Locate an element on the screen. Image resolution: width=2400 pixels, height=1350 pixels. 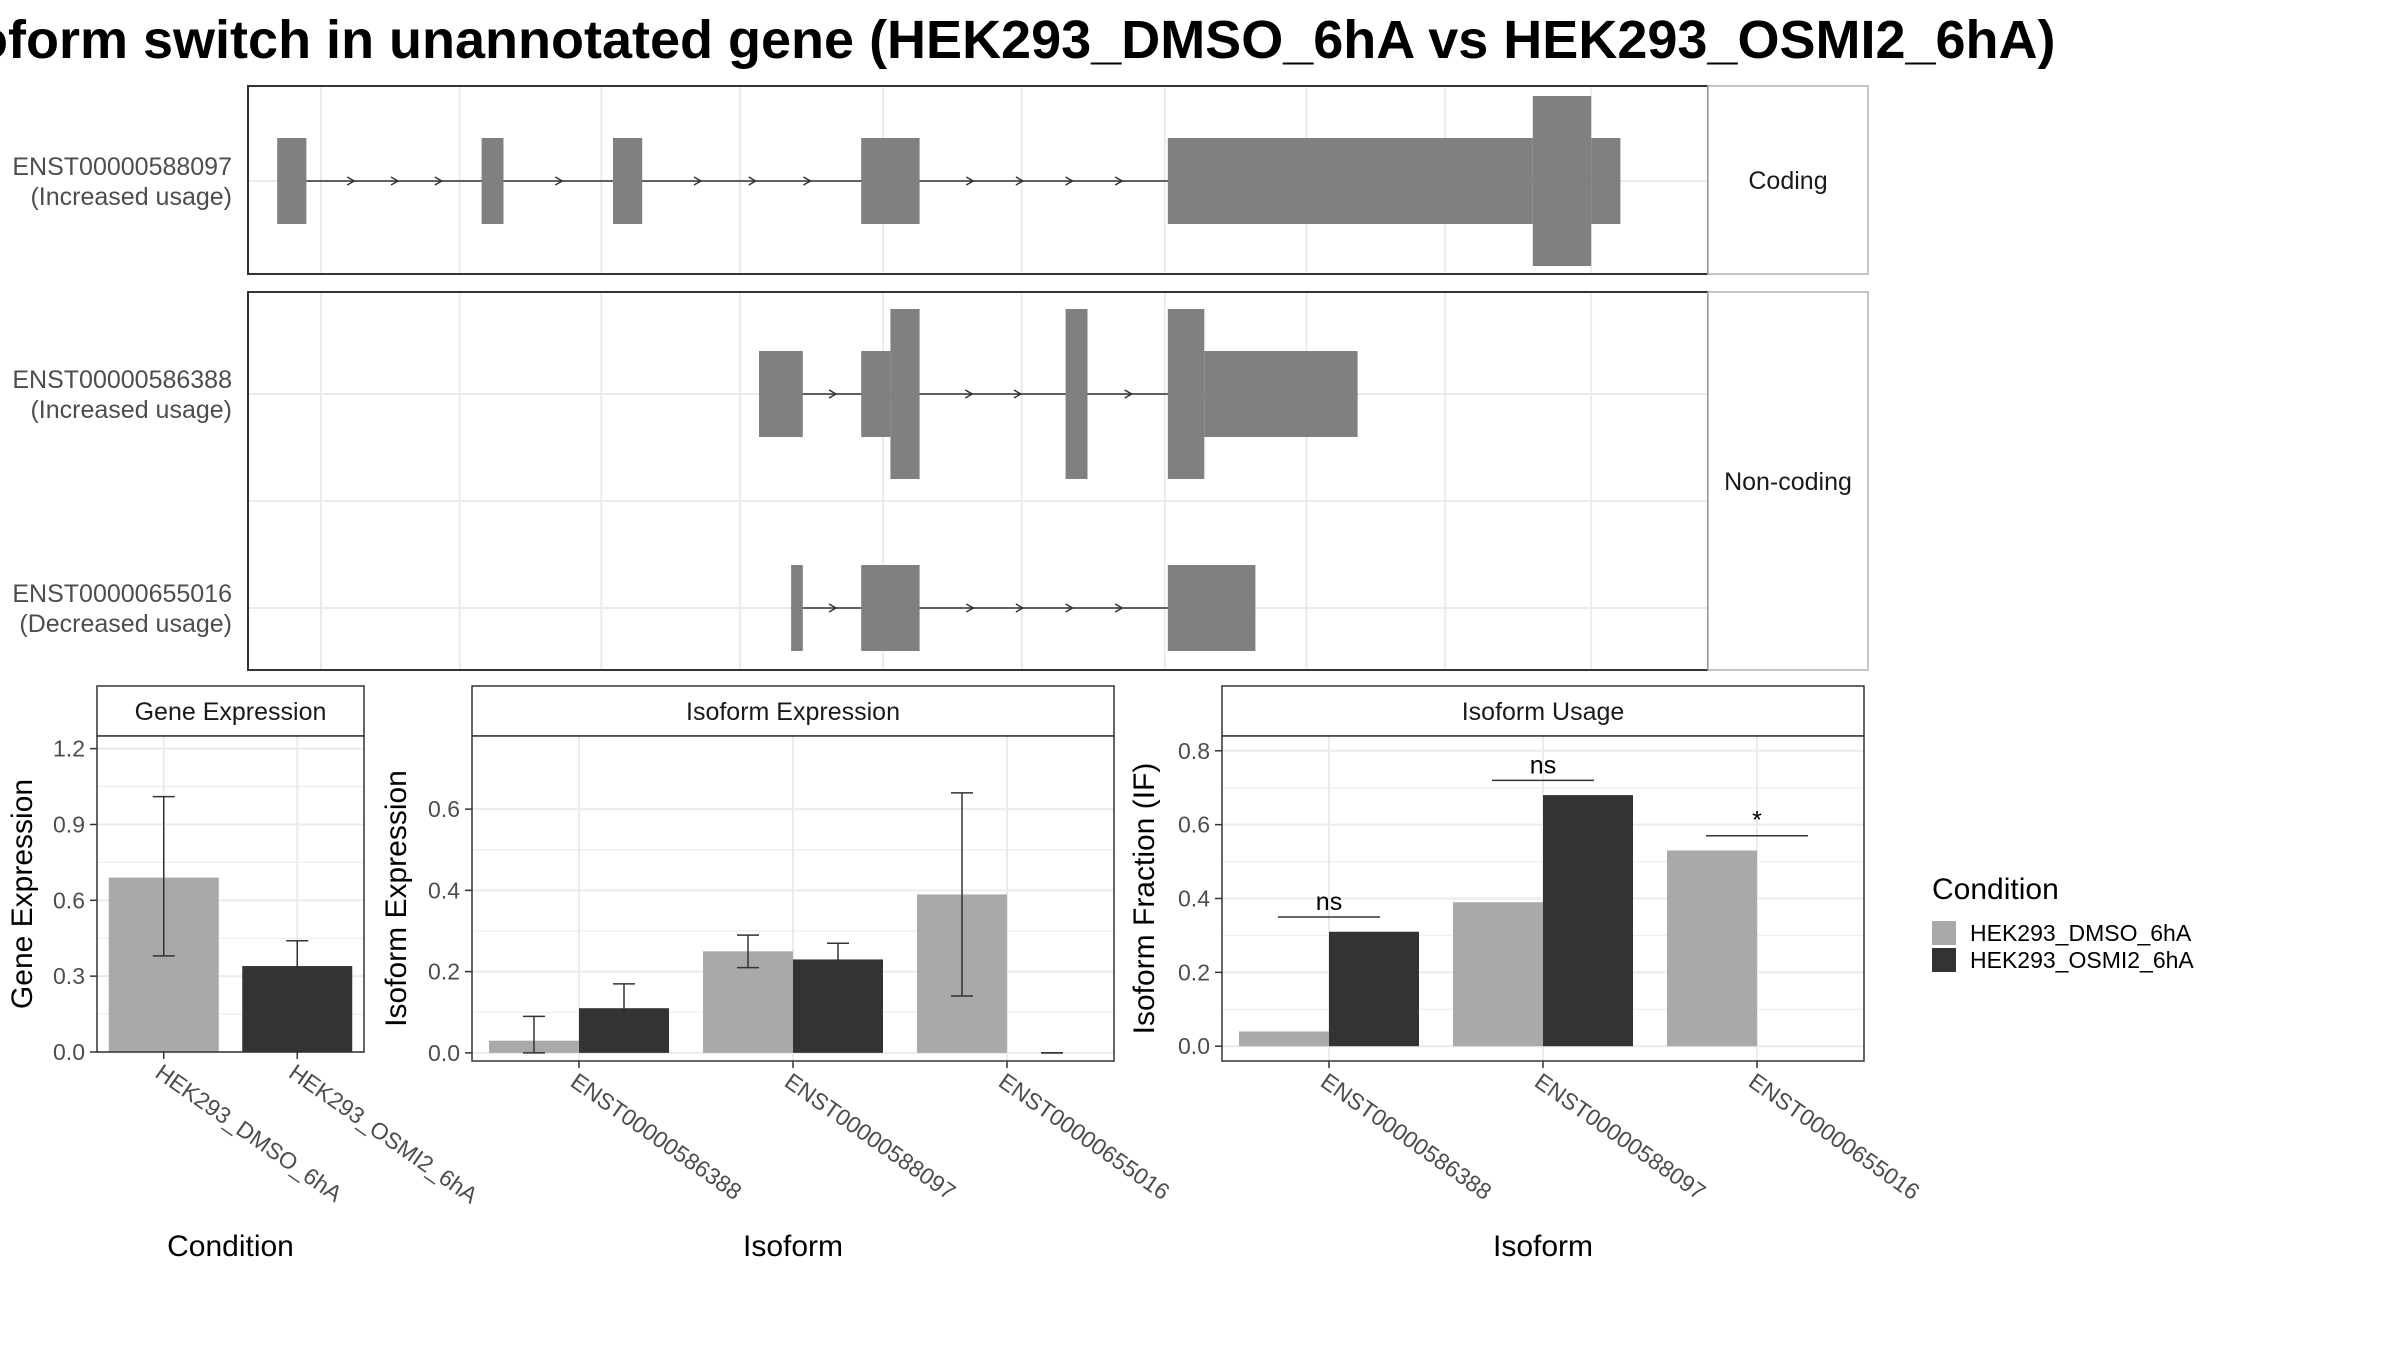
transcript-id-label: ENST00000586388 is located at coordinates (122, 380).